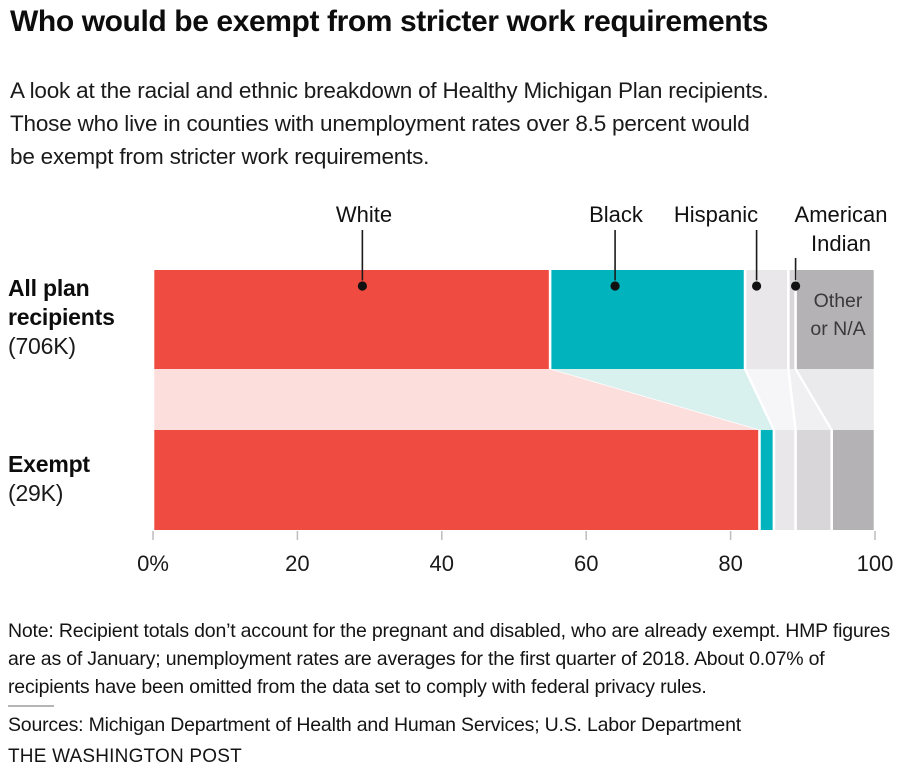 The image size is (900, 780). What do you see at coordinates (841, 214) in the screenshot?
I see `category-label-4: American` at bounding box center [841, 214].